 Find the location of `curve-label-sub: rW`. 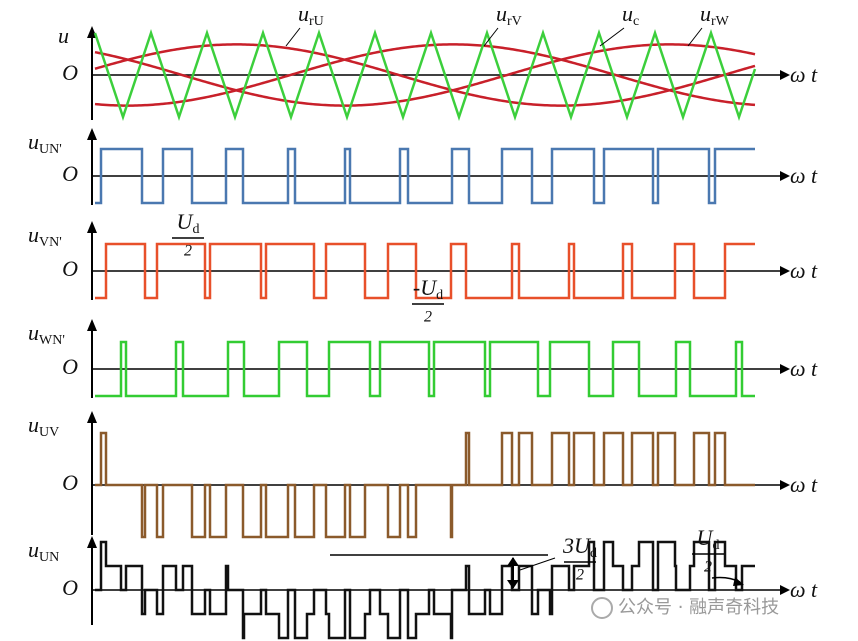

curve-label-sub: rW is located at coordinates (720, 21).